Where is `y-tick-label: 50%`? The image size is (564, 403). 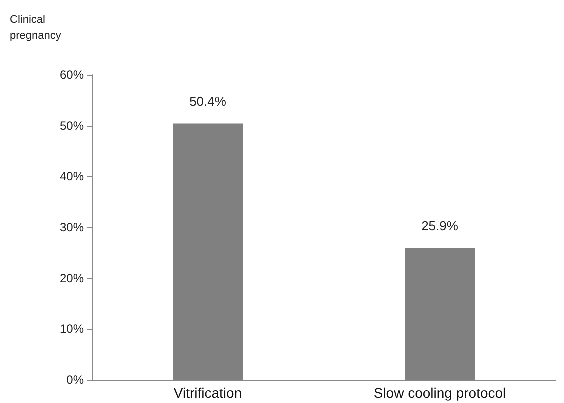
y-tick-label: 50% is located at coordinates (72, 125).